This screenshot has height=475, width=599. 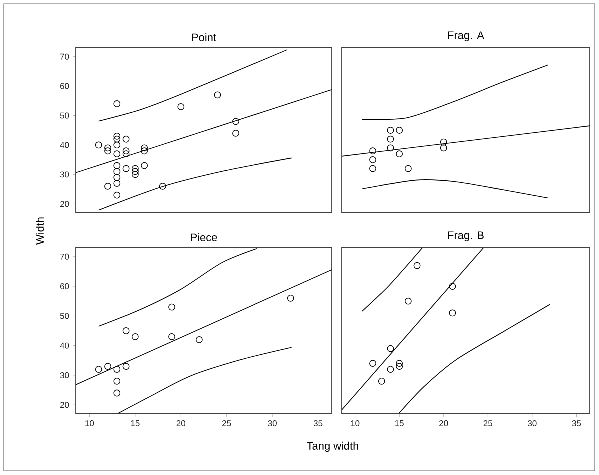 I want to click on chart-title: Frag. A, so click(x=466, y=37).